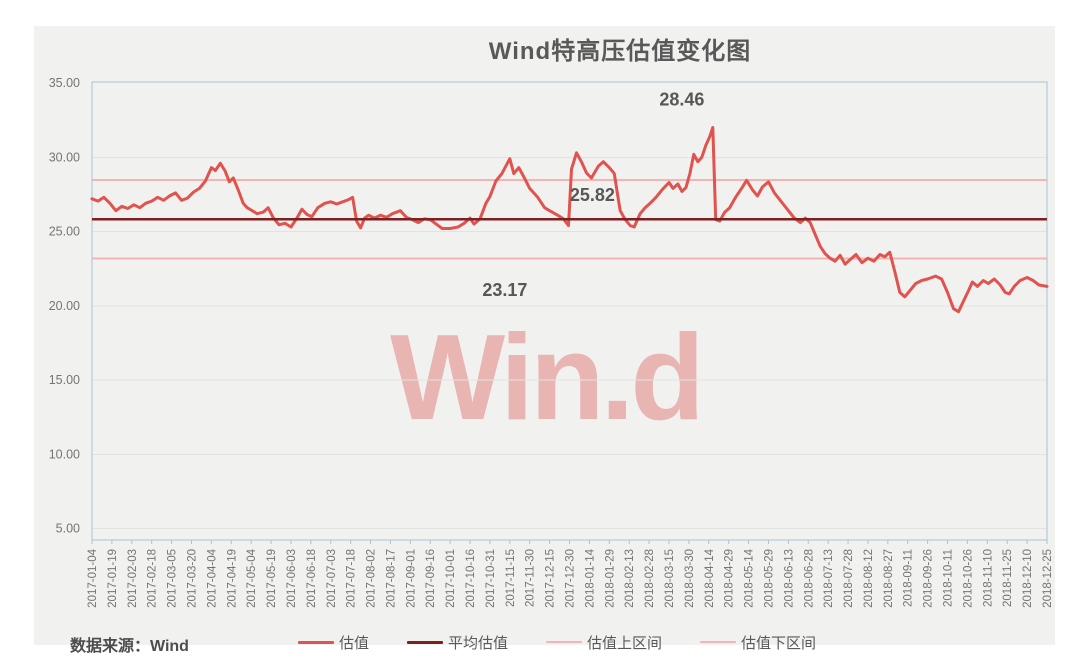  What do you see at coordinates (113, 578) in the screenshot?
I see `x-tick-label: 2017-01-19` at bounding box center [113, 578].